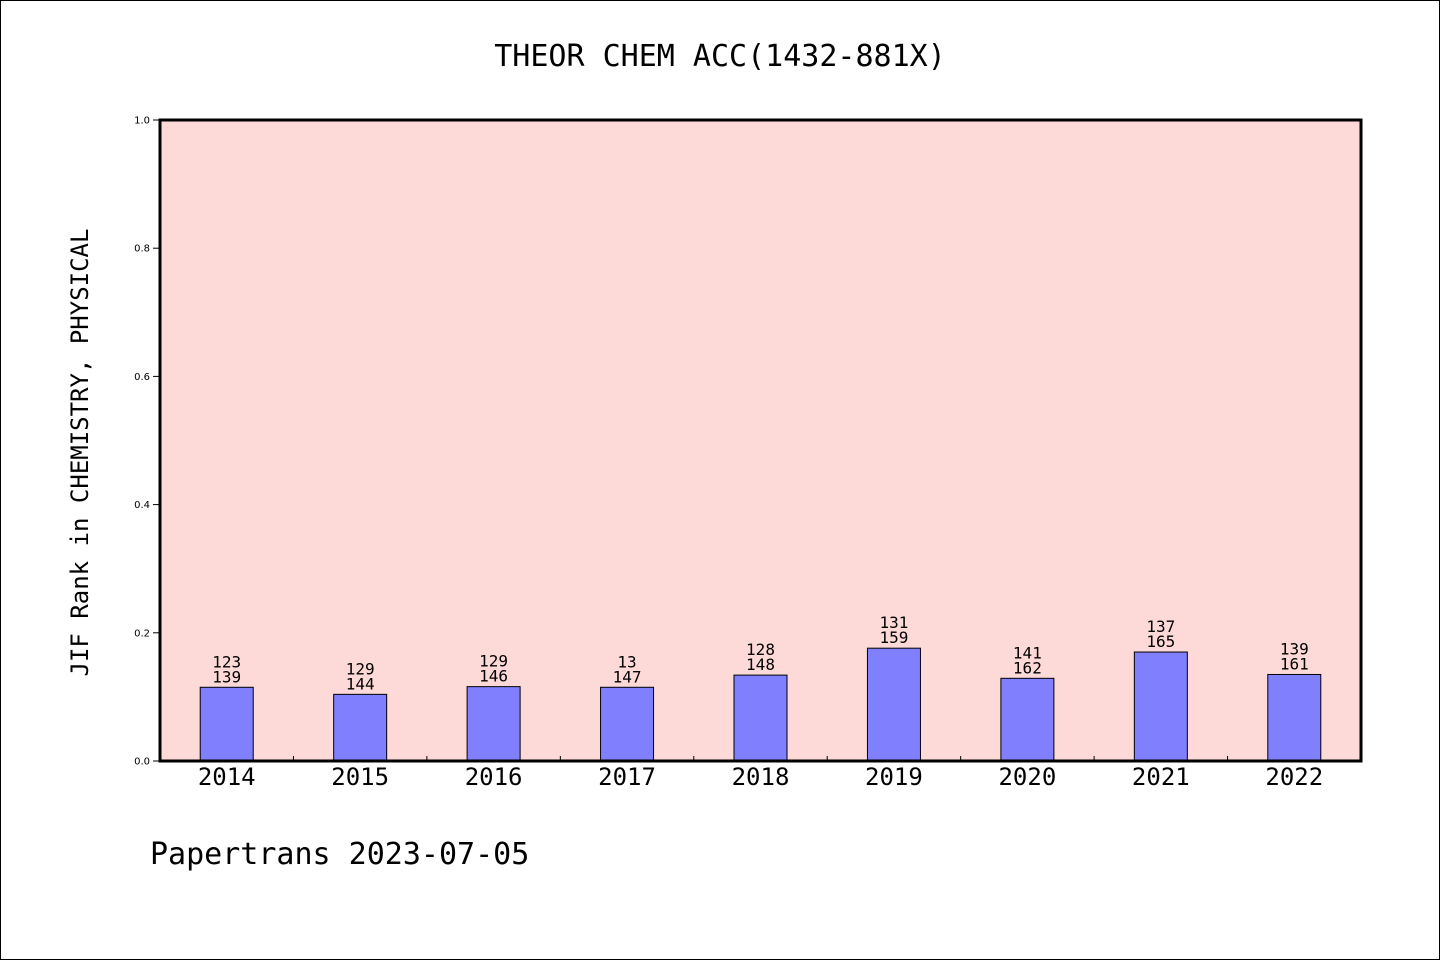 This screenshot has width=1440, height=960. What do you see at coordinates (760, 649) in the screenshot?
I see `bar-rank-label: 128` at bounding box center [760, 649].